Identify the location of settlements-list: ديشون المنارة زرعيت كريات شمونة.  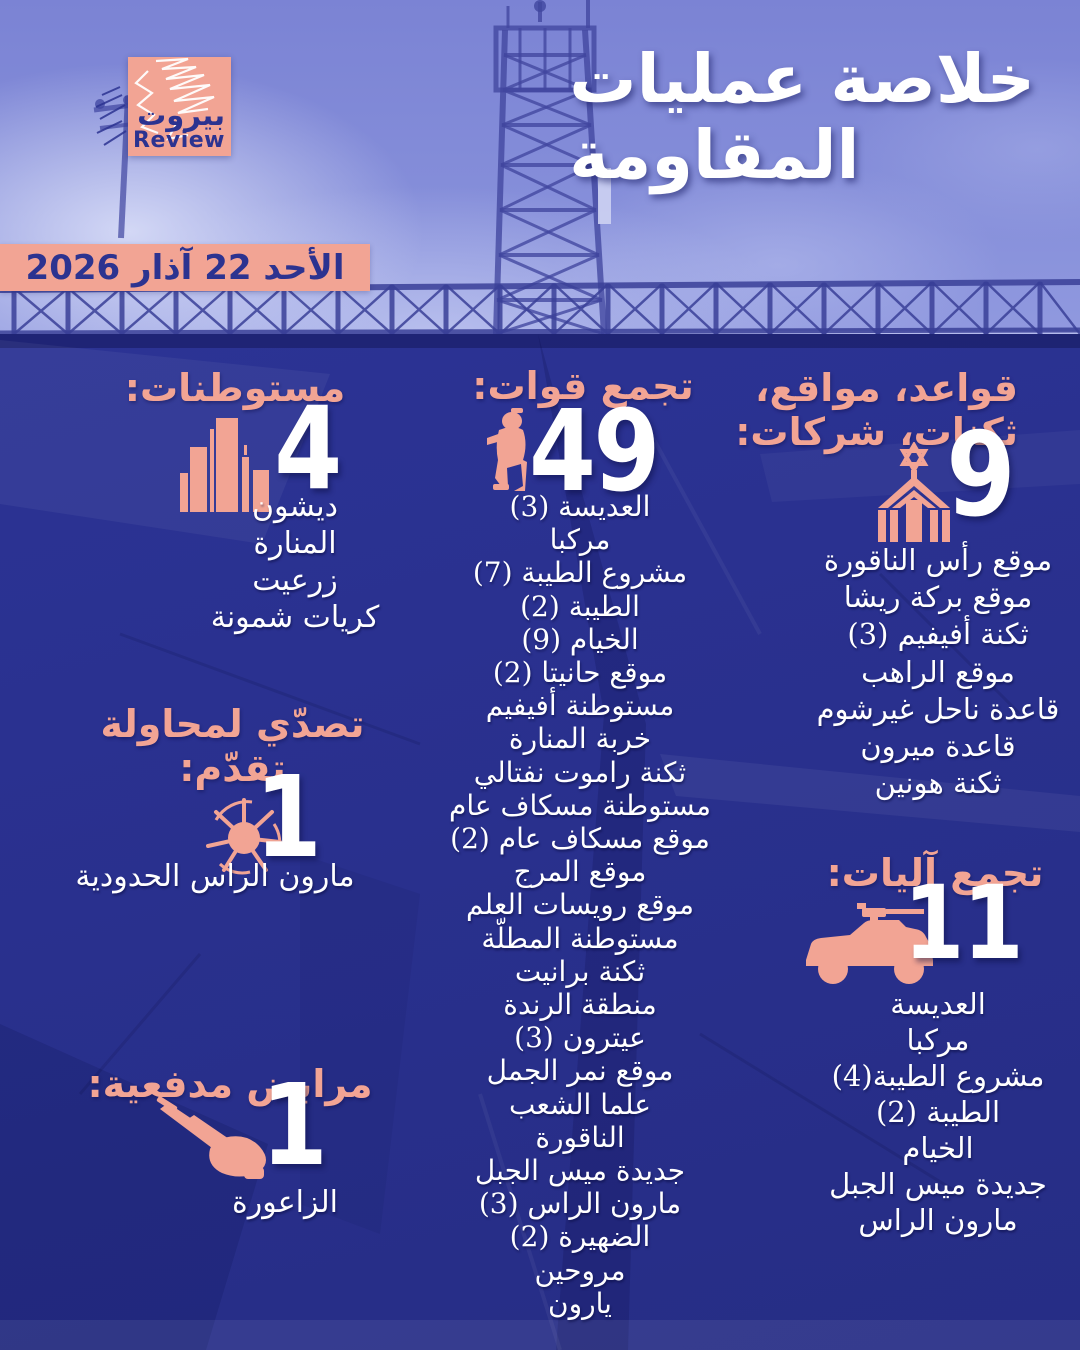
(295, 562).